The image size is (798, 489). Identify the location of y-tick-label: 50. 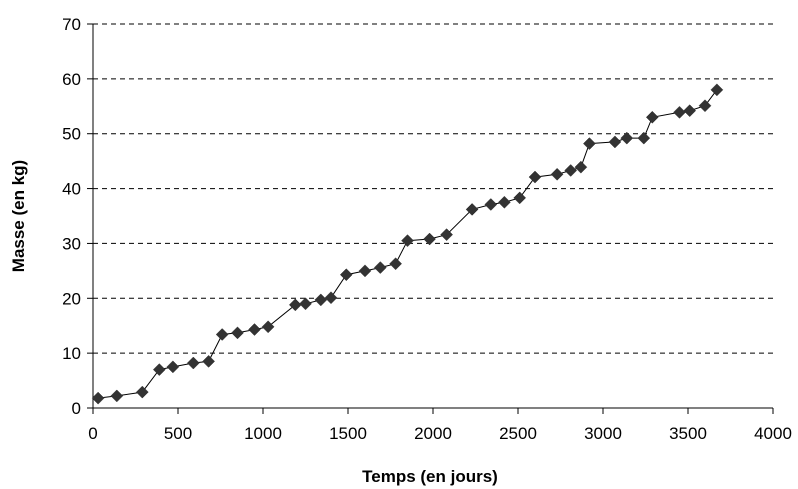
(71, 134).